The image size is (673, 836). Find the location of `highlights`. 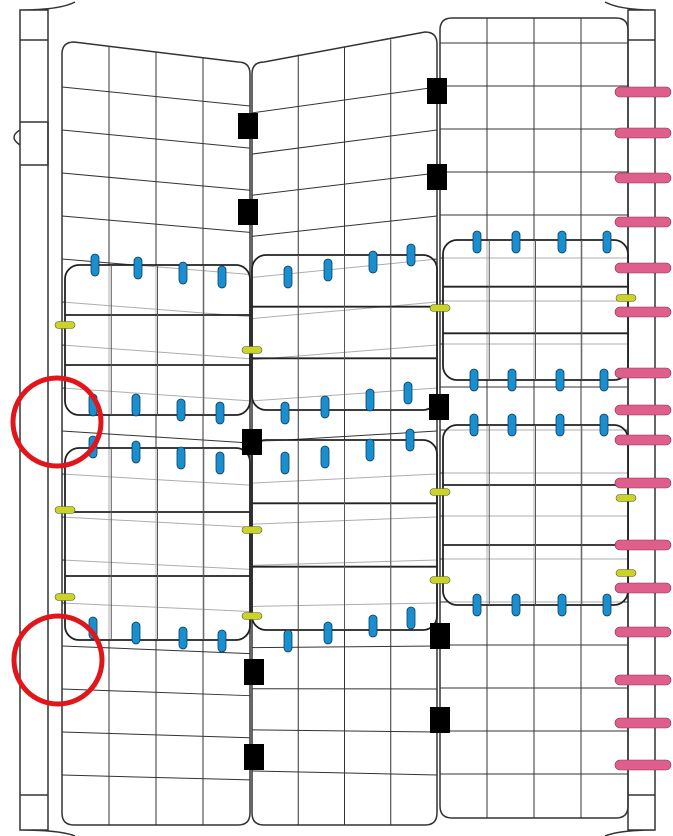

highlights is located at coordinates (57, 541).